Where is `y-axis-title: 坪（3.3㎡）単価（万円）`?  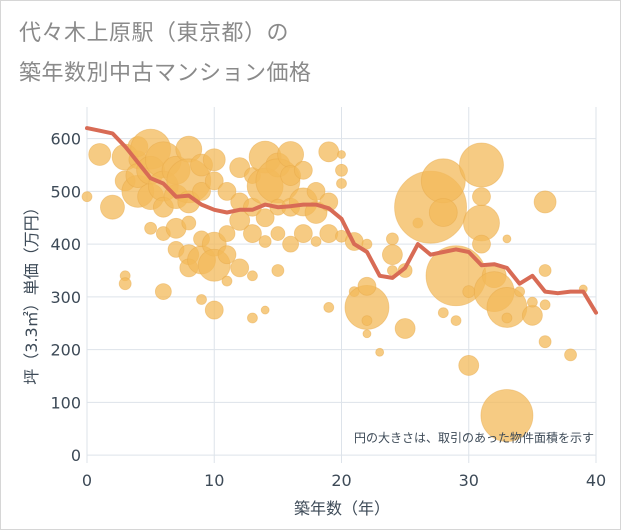 y-axis-title: 坪（3.3㎡）単価（万円） is located at coordinates (31, 291).